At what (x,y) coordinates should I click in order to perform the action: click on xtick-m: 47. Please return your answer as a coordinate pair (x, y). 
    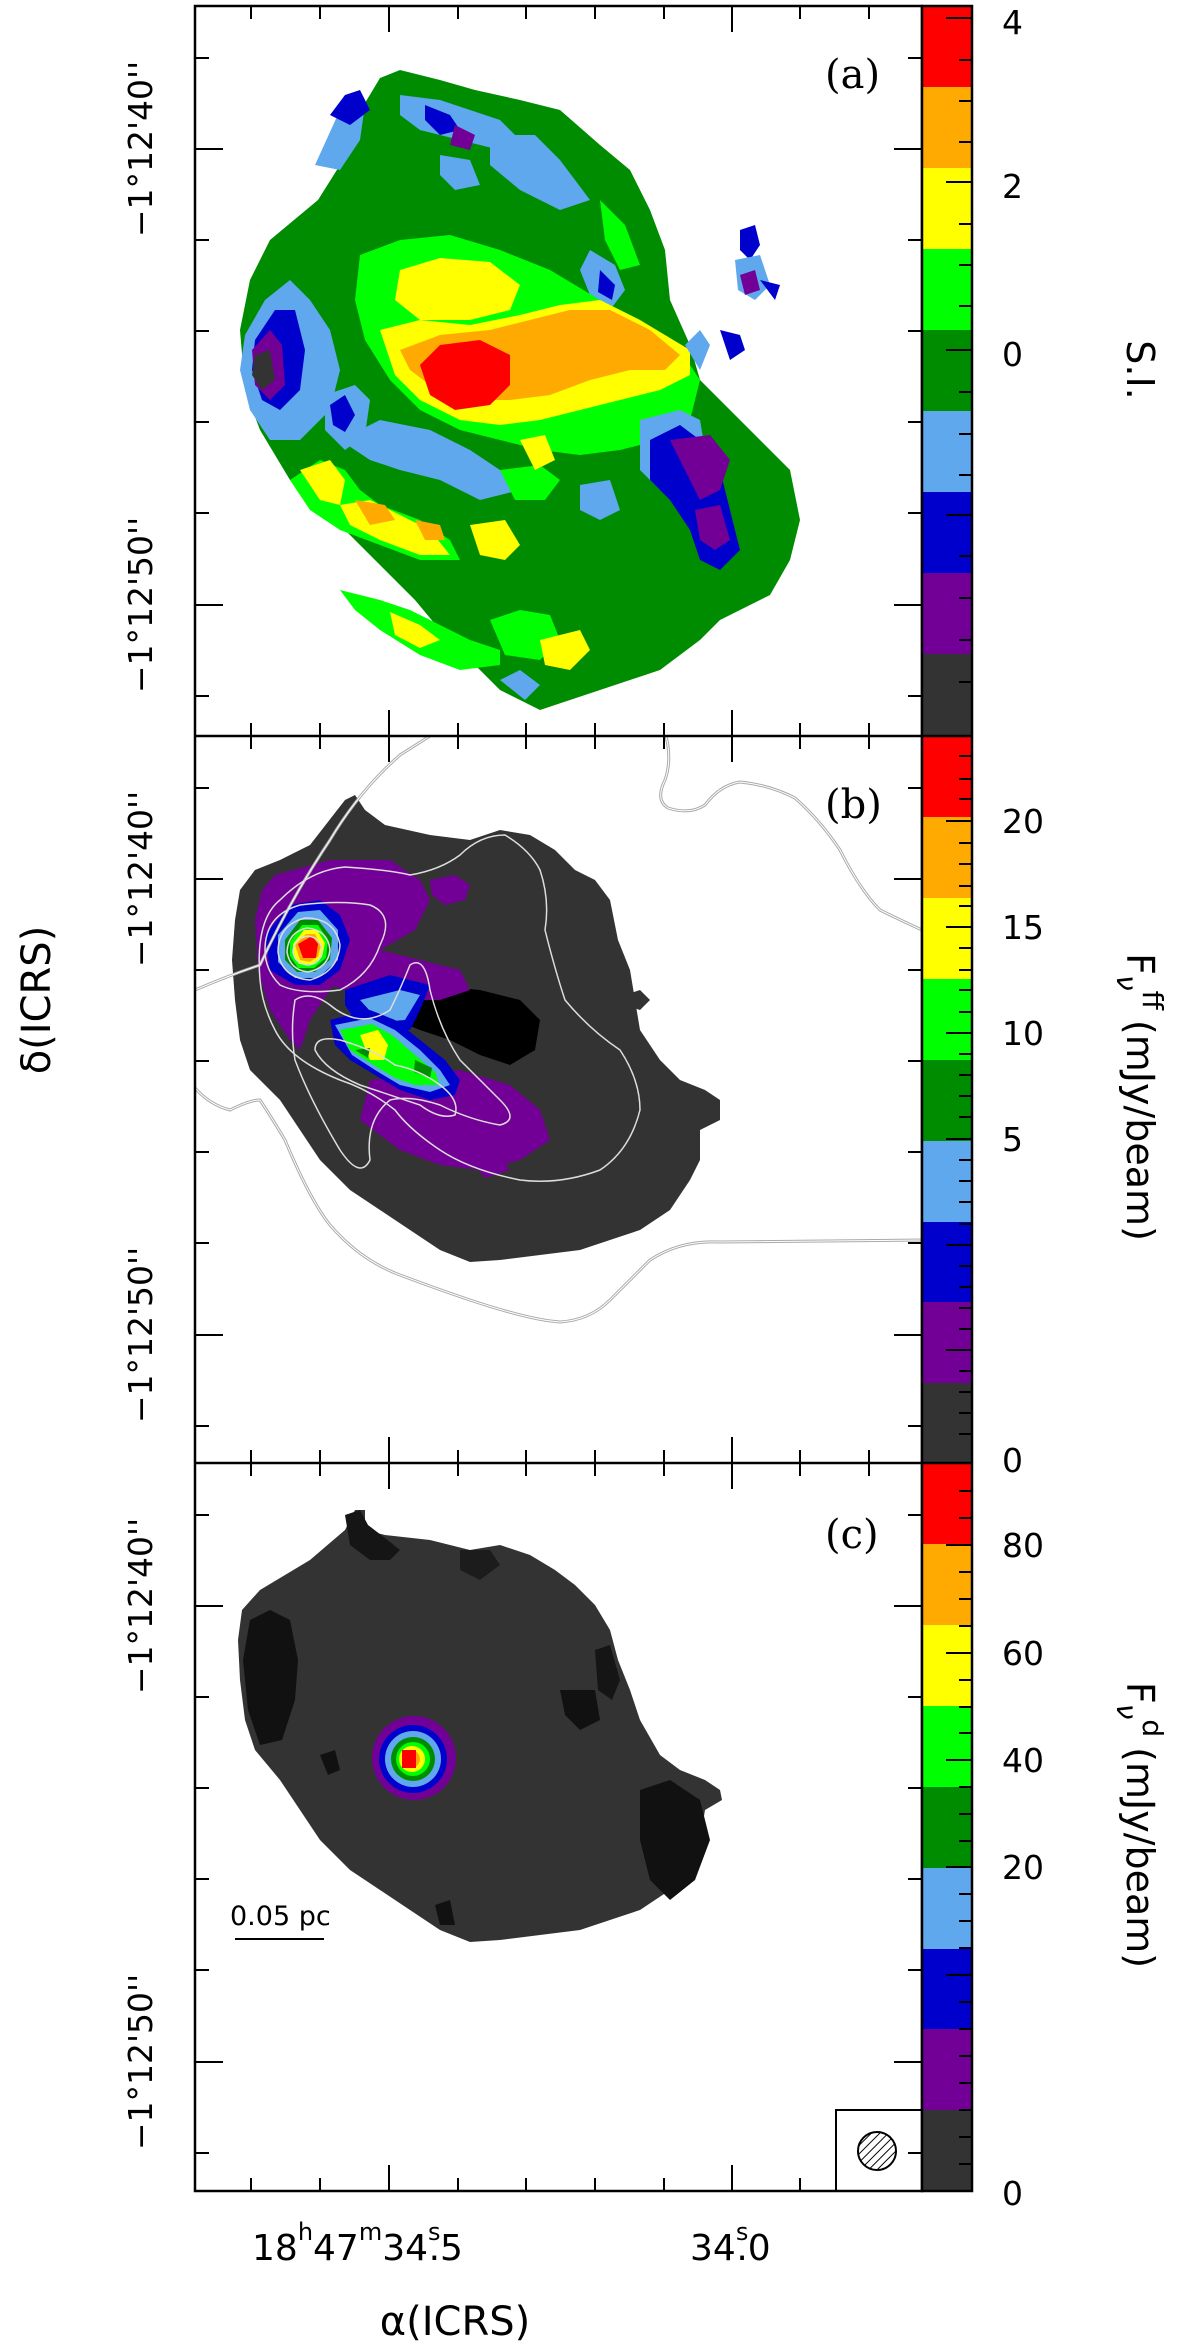
    Looking at the image, I should click on (336, 2248).